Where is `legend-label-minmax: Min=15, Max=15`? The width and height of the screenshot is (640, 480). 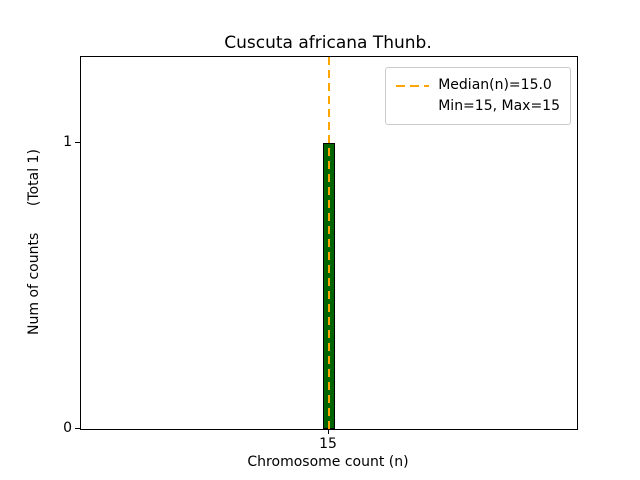 legend-label-minmax: Min=15, Max=15 is located at coordinates (499, 106).